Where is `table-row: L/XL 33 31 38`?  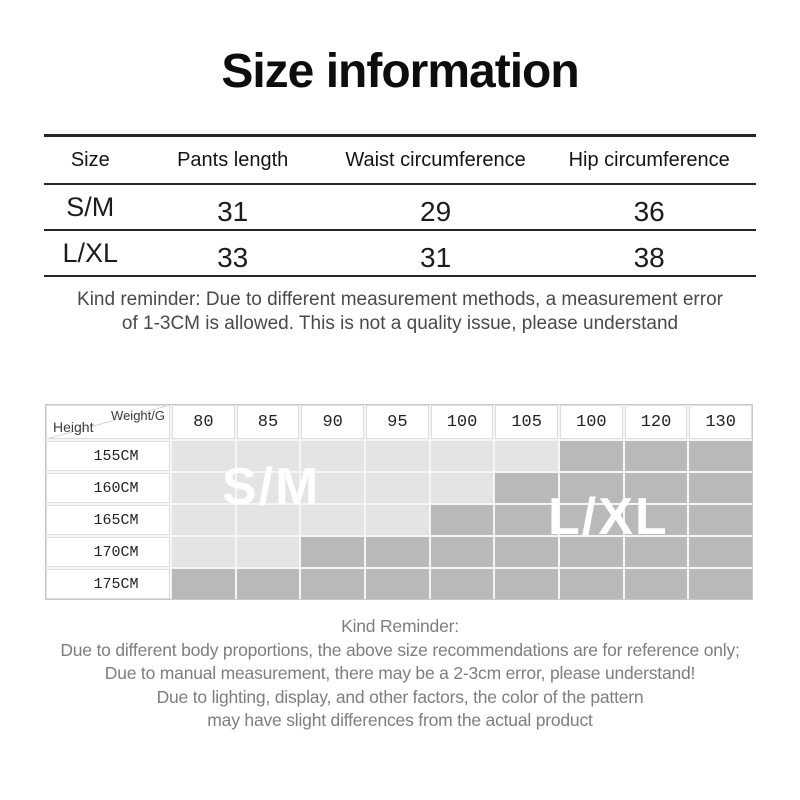
table-row: L/XL 33 31 38 is located at coordinates (400, 253).